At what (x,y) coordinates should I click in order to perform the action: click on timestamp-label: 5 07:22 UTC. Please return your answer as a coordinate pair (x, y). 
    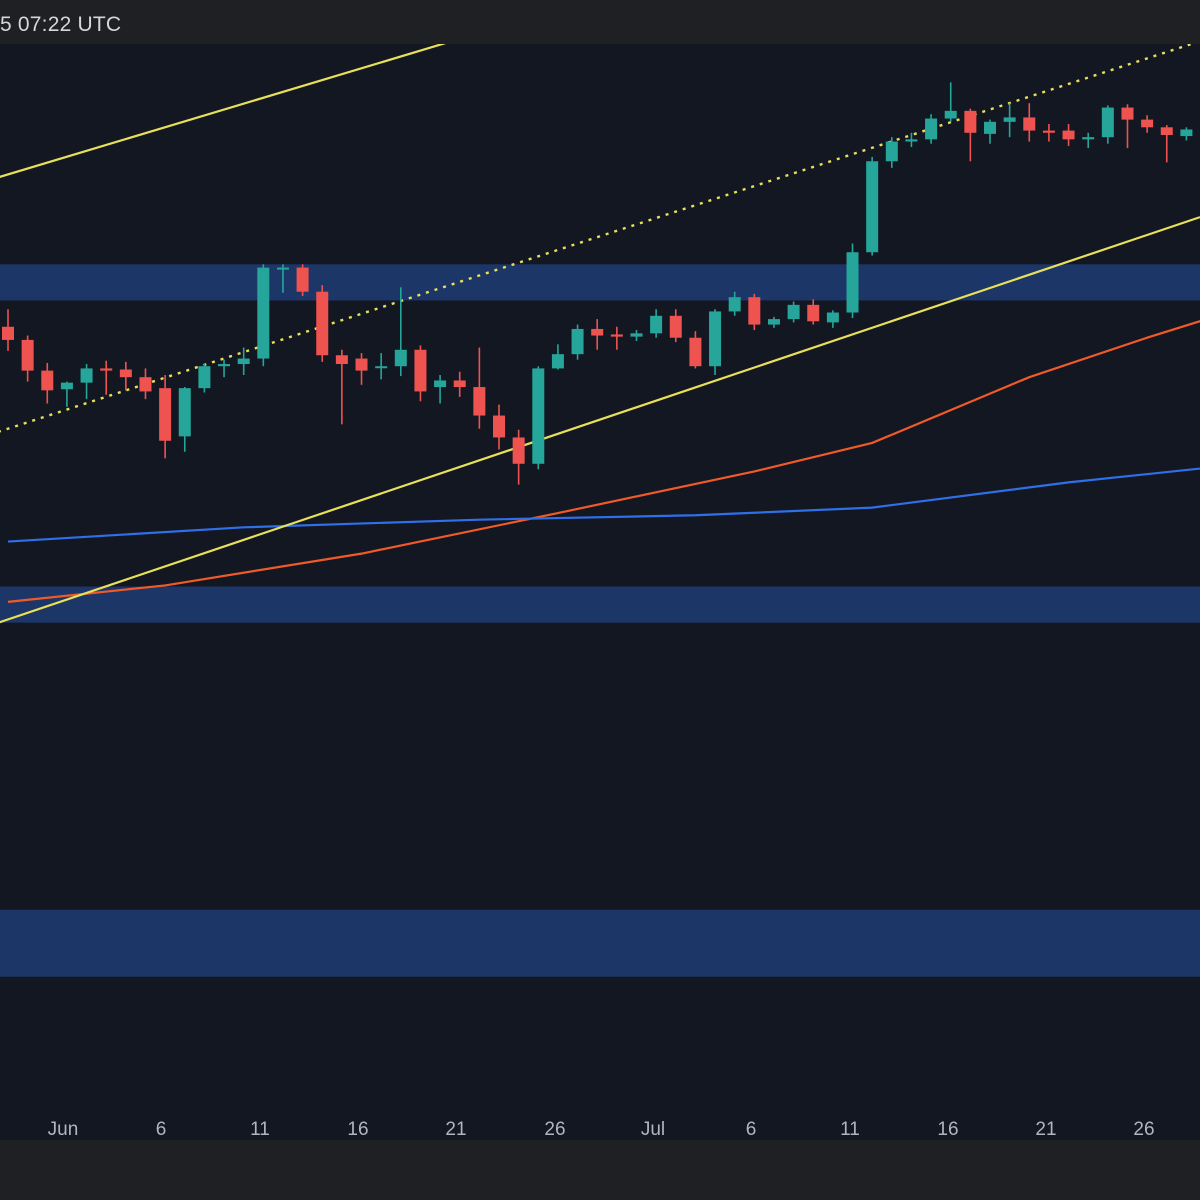
    Looking at the image, I should click on (61, 24).